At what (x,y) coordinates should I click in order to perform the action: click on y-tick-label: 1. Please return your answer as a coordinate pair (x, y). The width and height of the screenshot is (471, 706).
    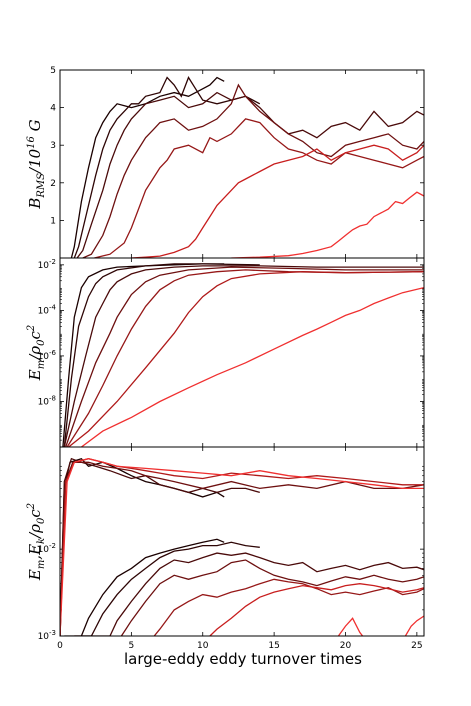
    Looking at the image, I should click on (53, 221).